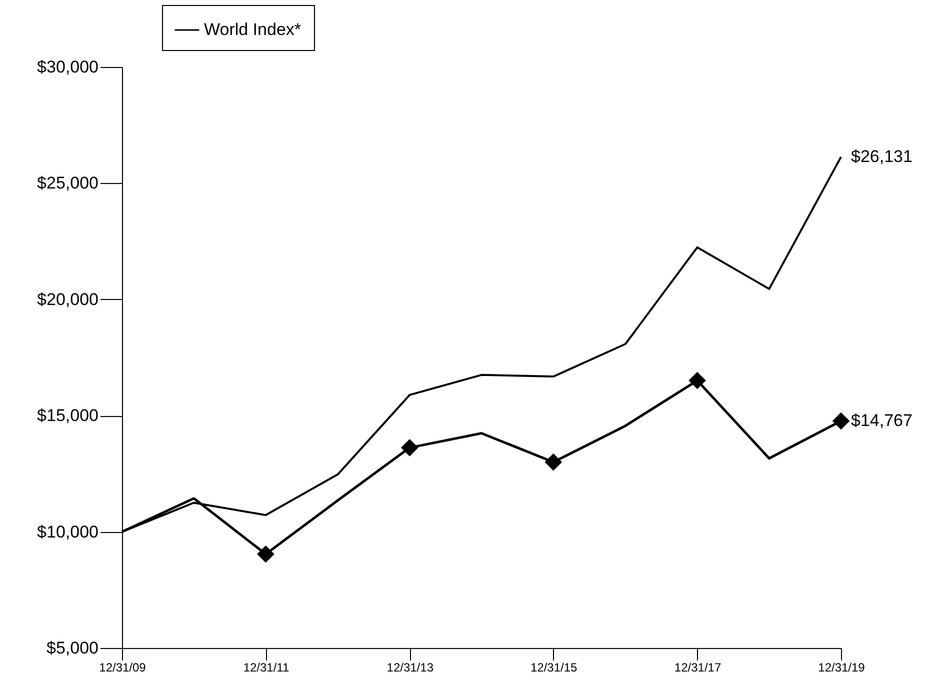 This screenshot has width=948, height=681. I want to click on x-tick-label: 12/31/15, so click(554, 667).